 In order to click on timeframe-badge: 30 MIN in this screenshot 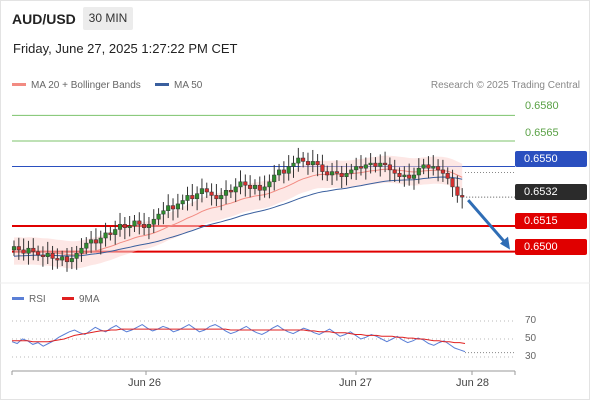, I will do `click(108, 18)`.